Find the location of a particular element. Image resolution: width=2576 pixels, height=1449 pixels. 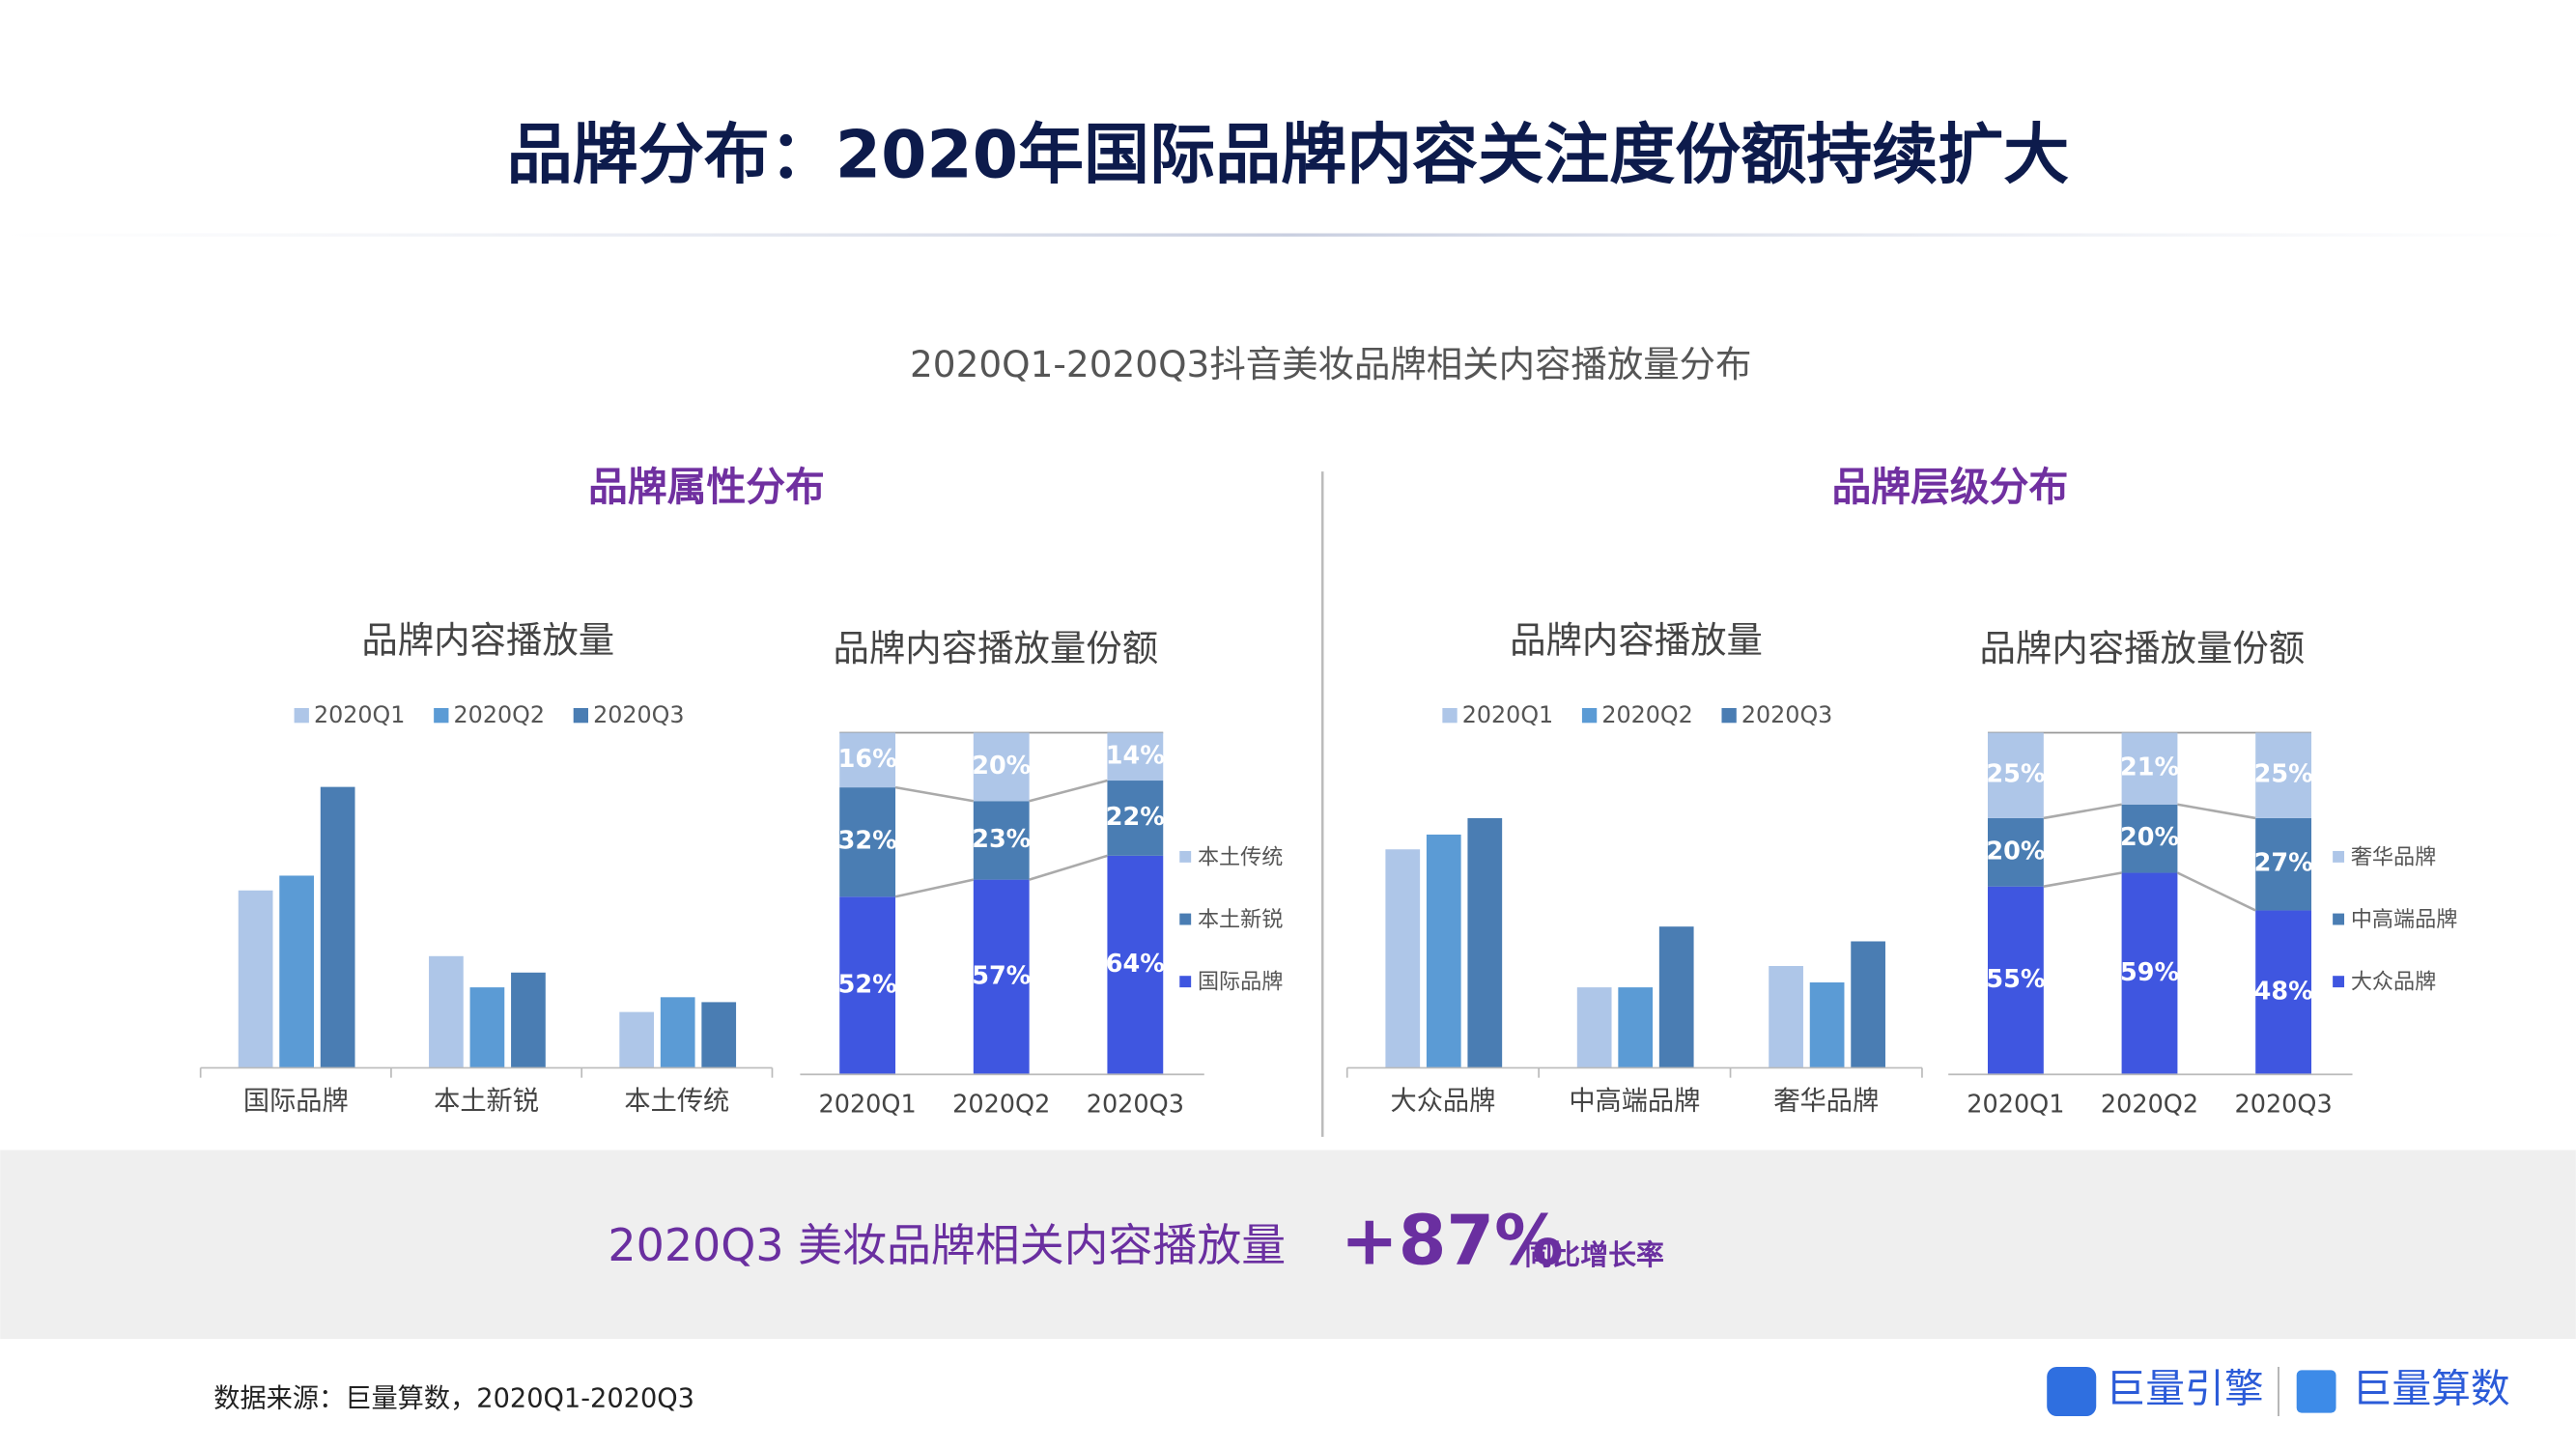

data-label: 27% is located at coordinates (2283, 863).